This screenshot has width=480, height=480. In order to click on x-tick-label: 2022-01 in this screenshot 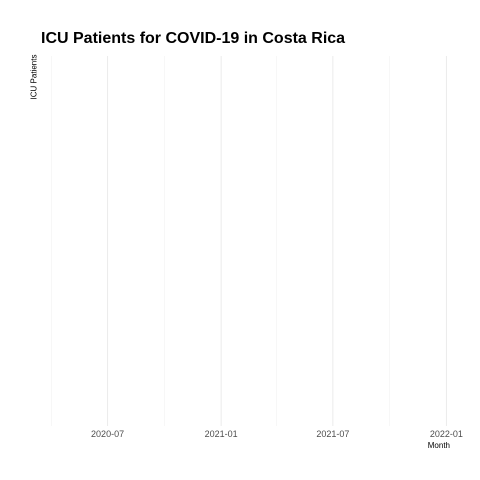, I will do `click(446, 434)`.